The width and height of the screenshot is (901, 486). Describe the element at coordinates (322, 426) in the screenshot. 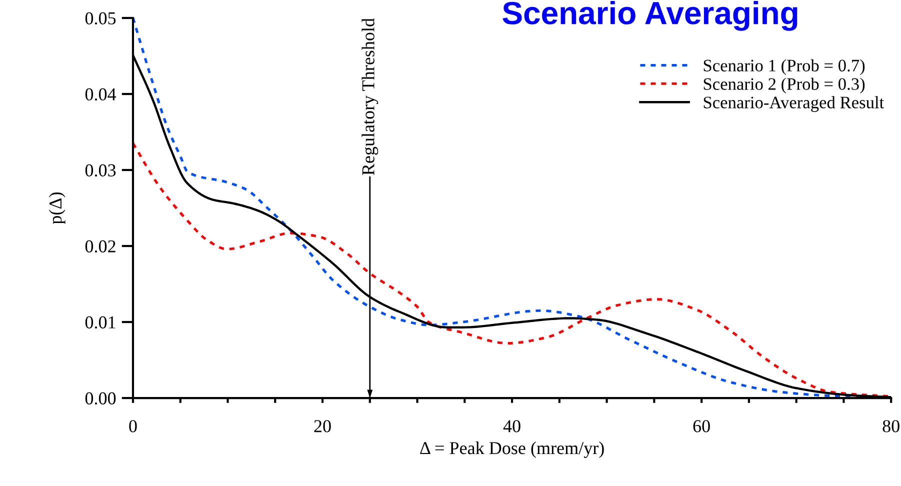

I see `x-tick-label: 20` at that location.